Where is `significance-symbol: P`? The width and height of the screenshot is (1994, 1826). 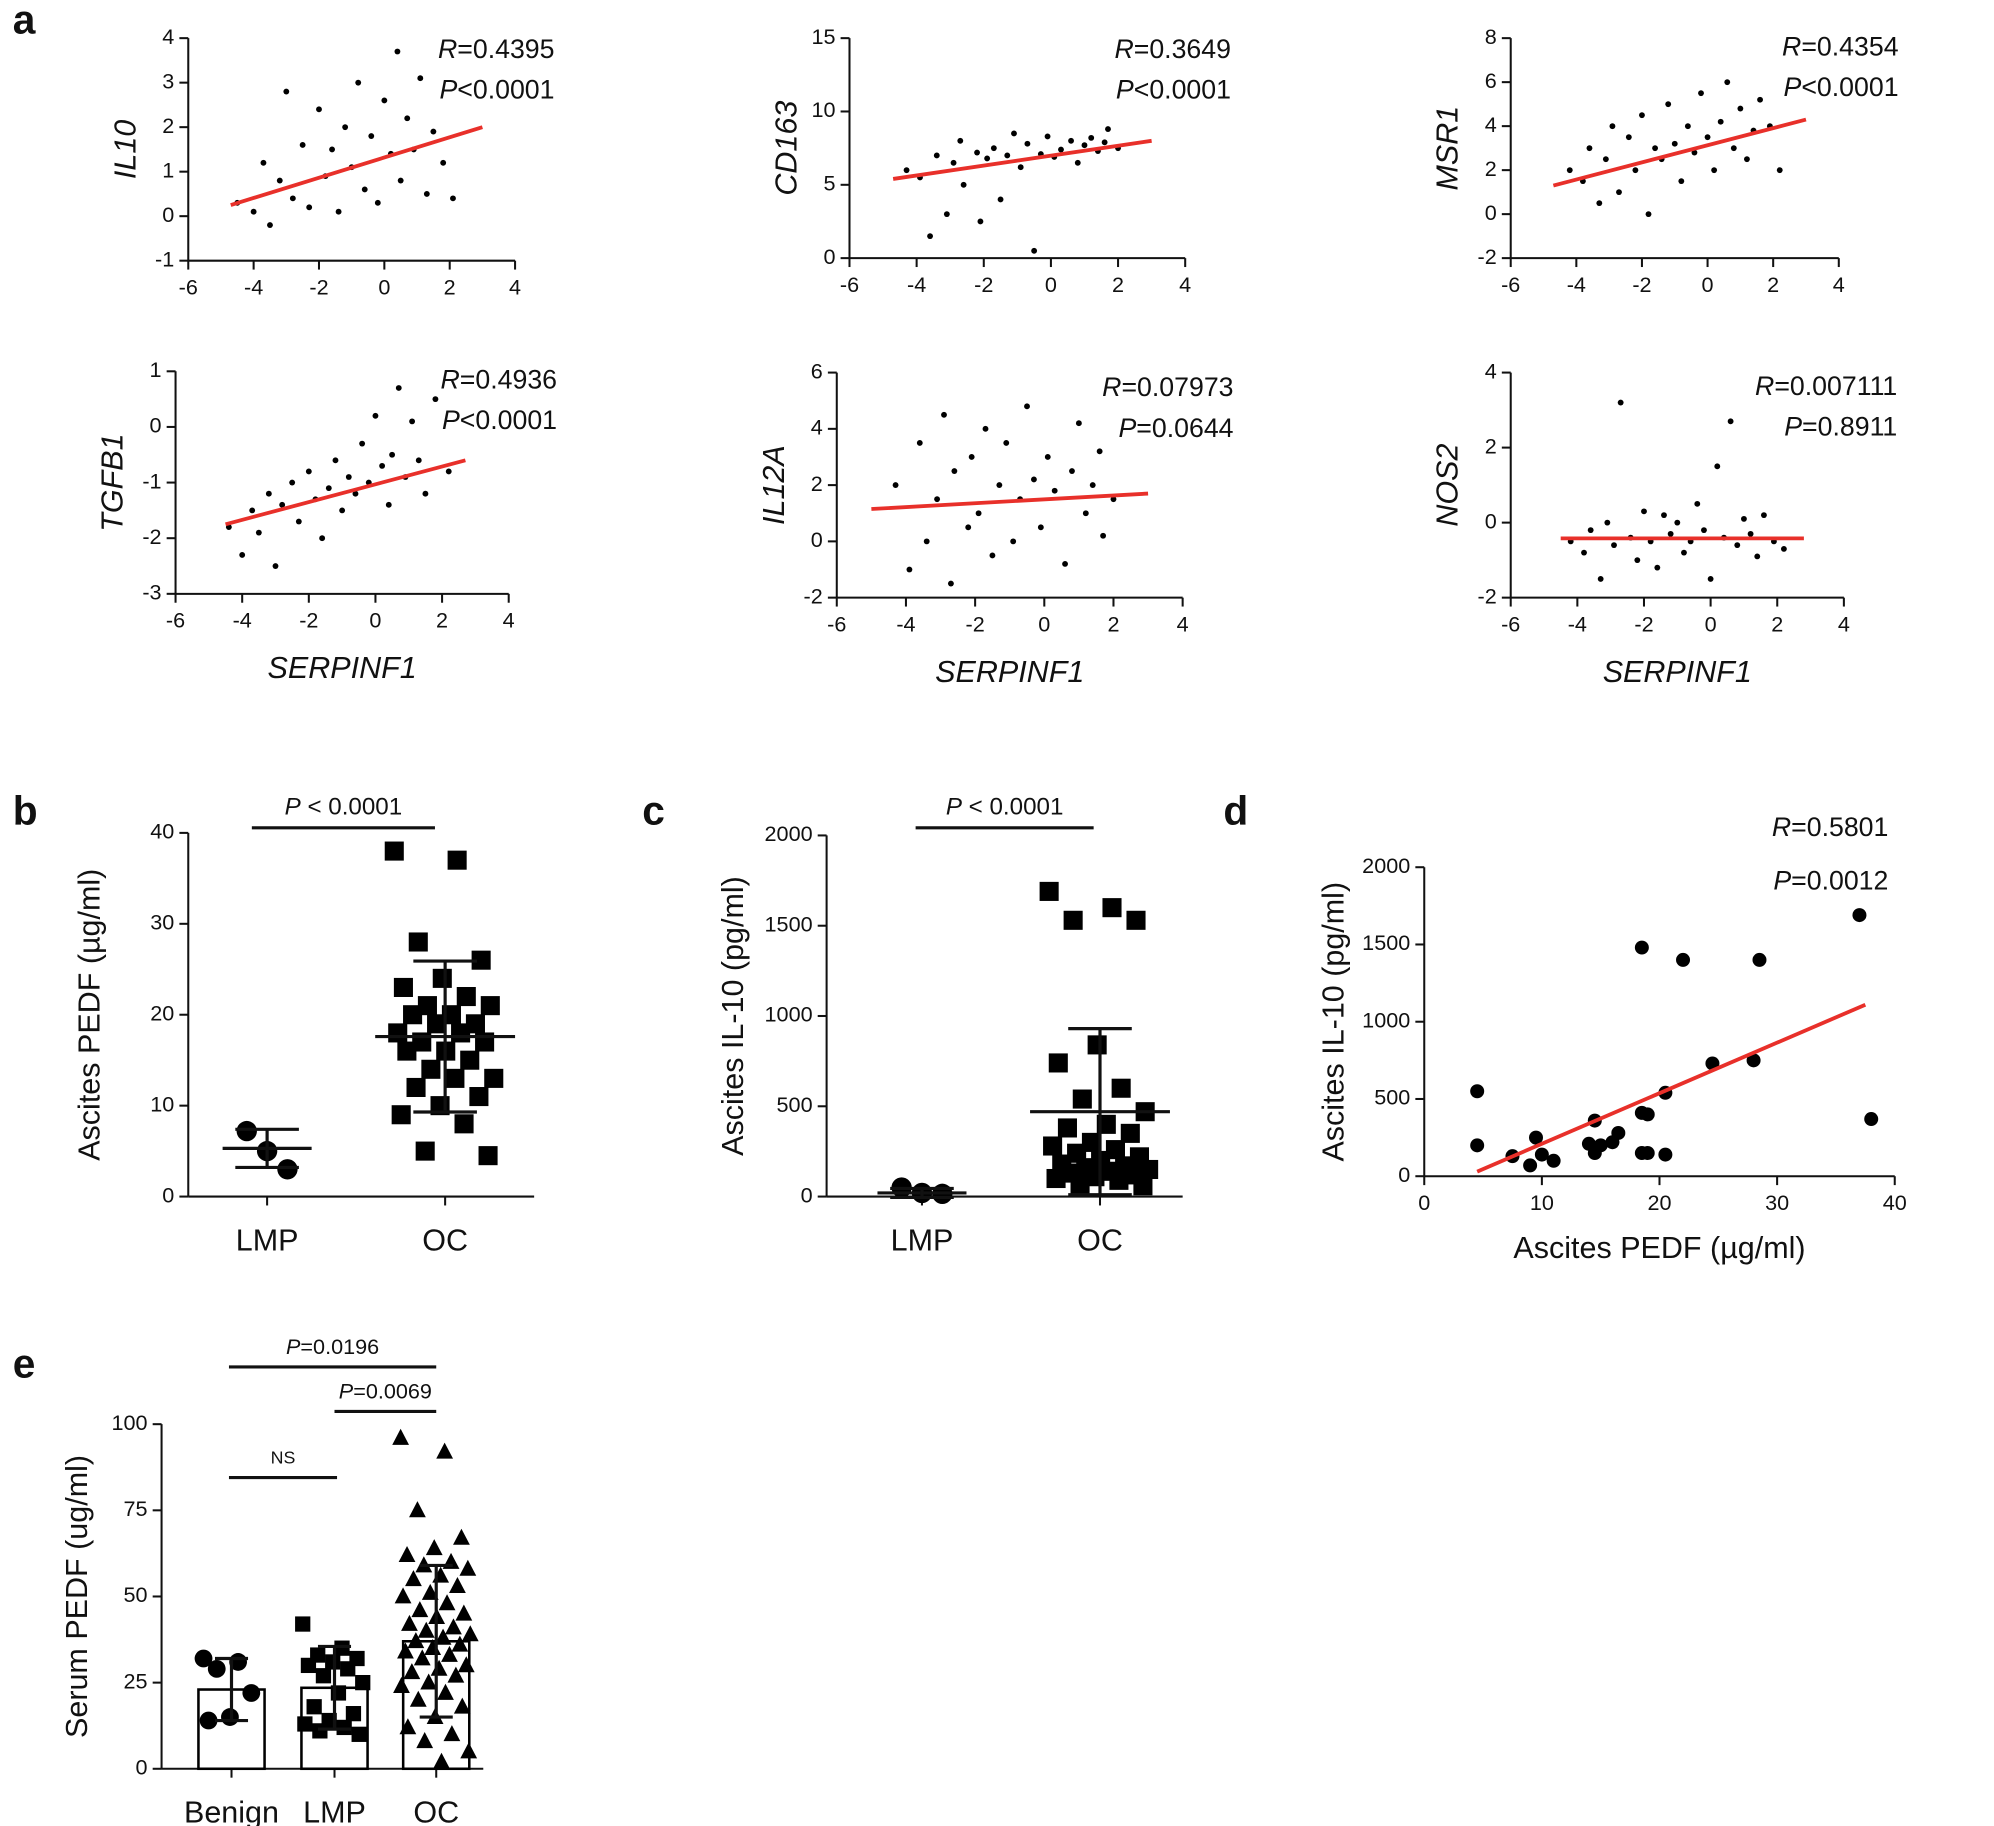 significance-symbol: P is located at coordinates (293, 807).